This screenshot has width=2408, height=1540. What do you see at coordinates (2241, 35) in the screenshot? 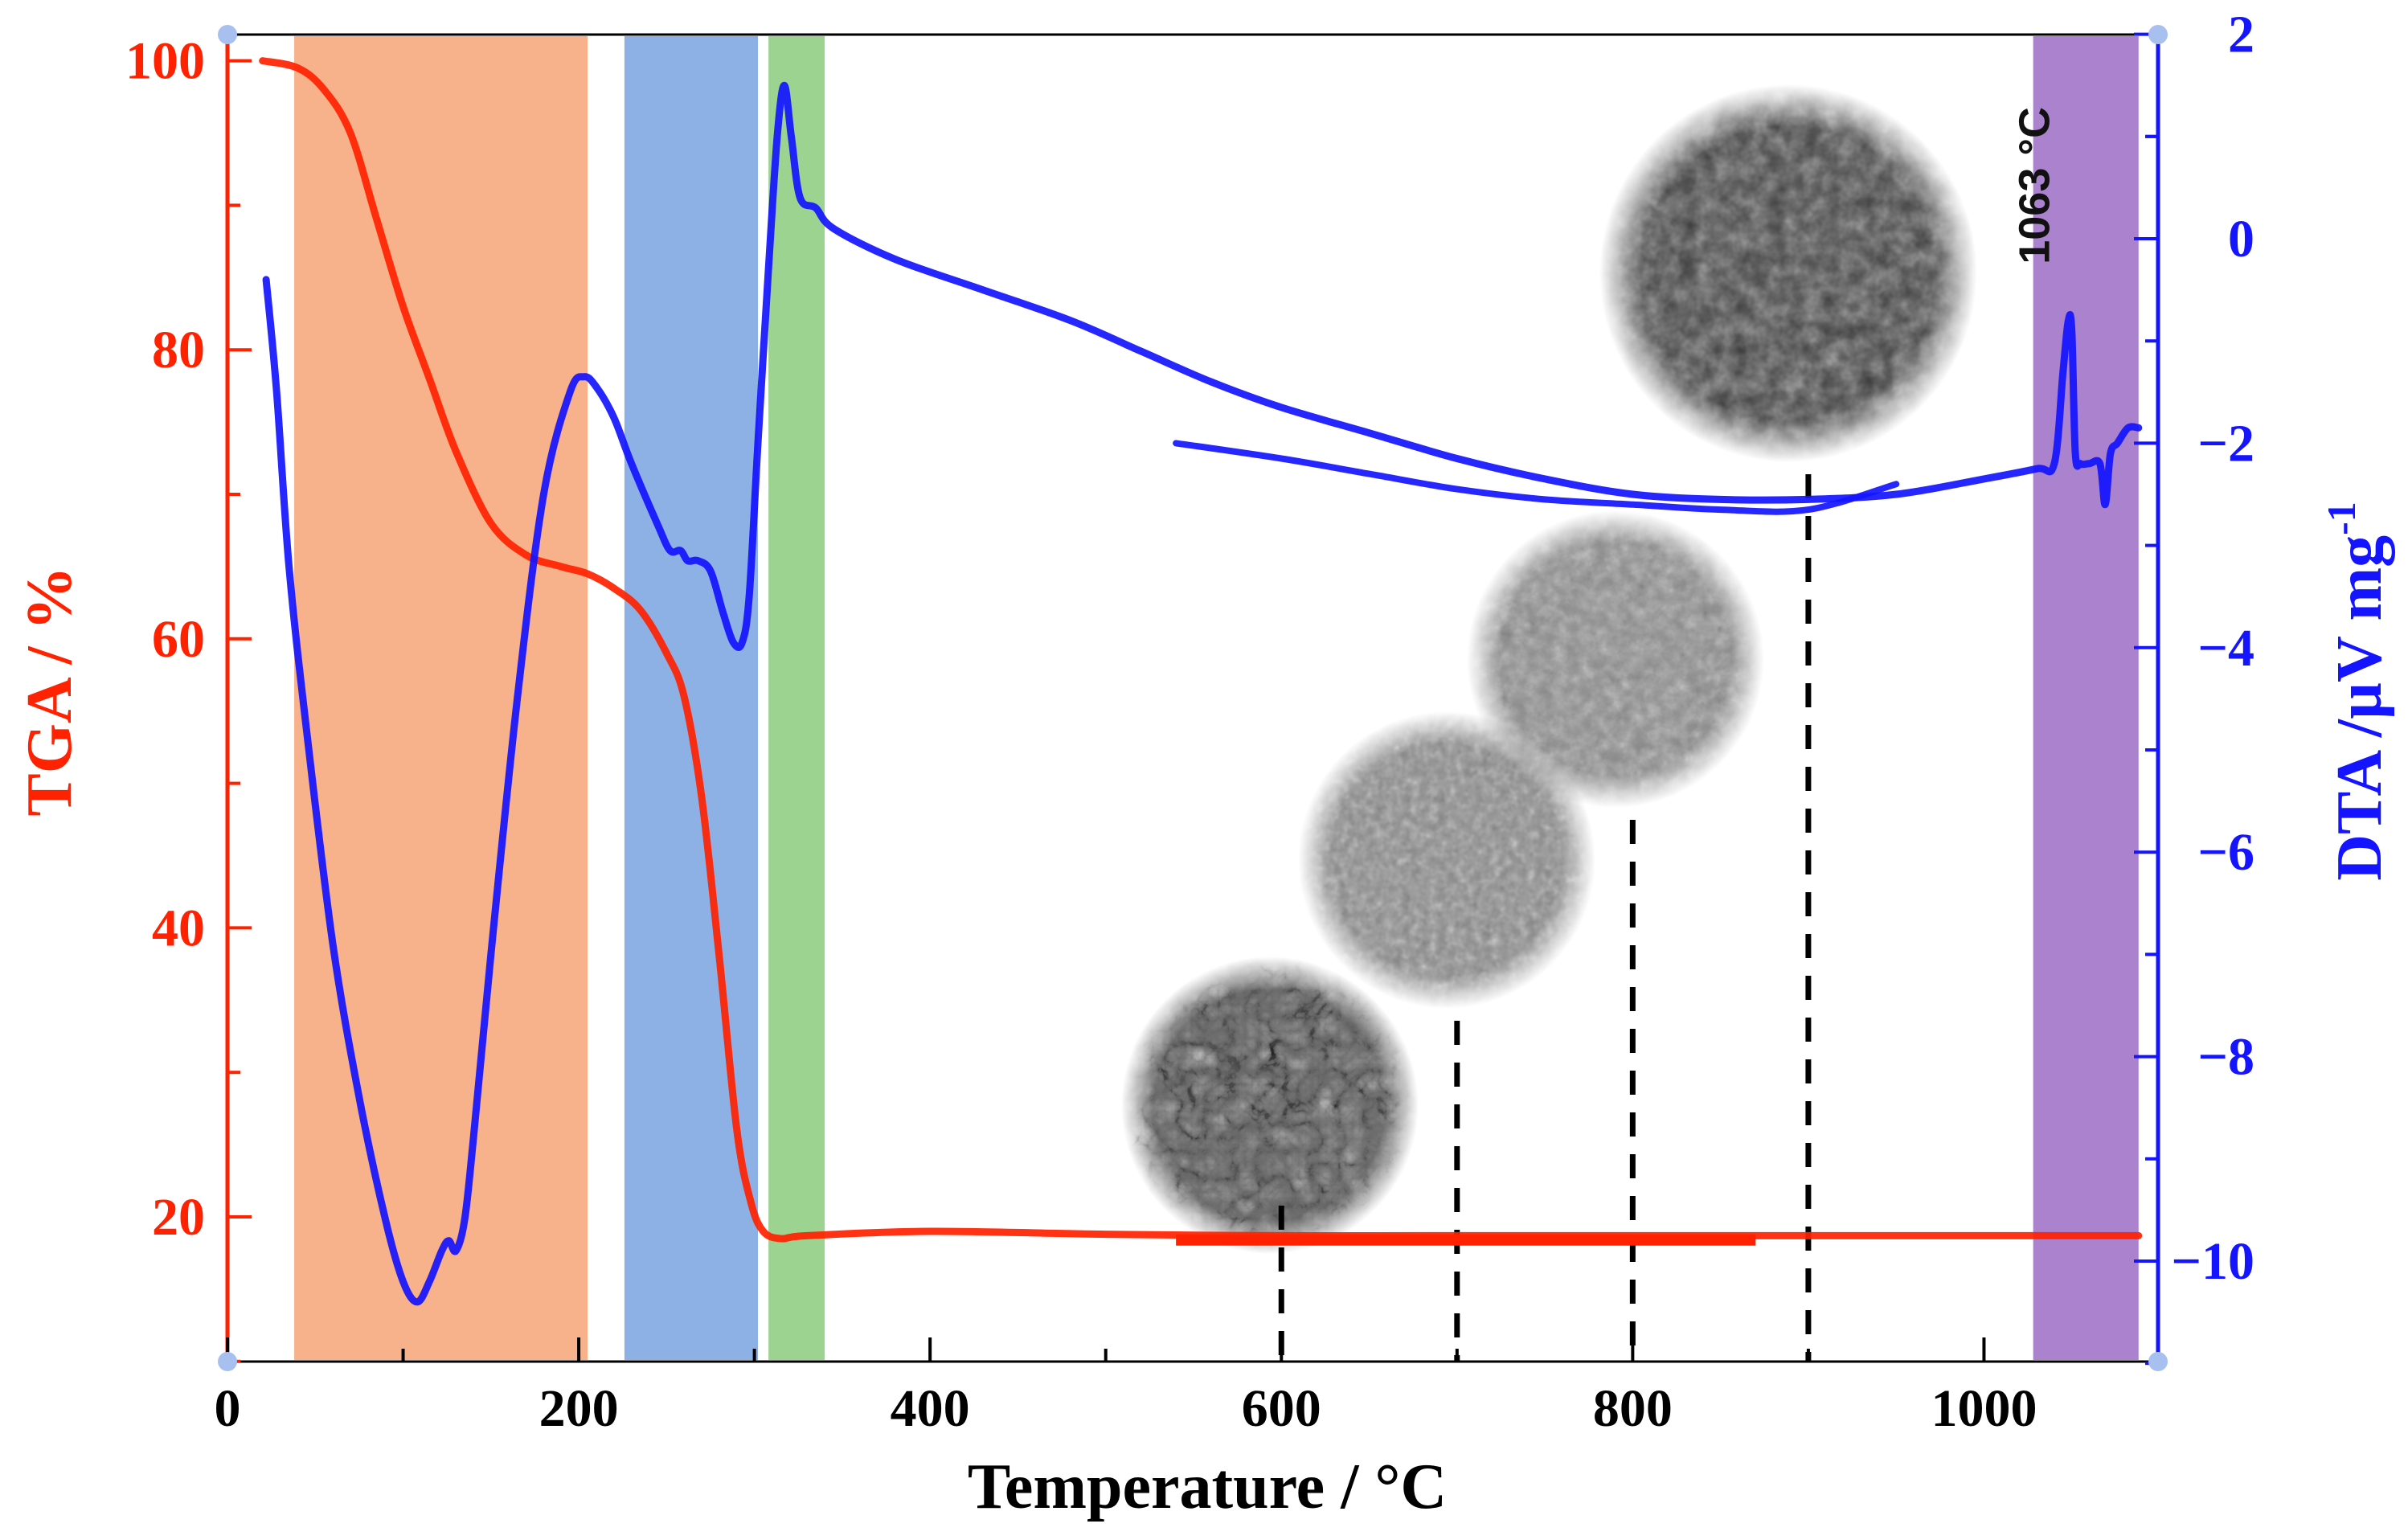
I see `right-tick-label: 2` at bounding box center [2241, 35].